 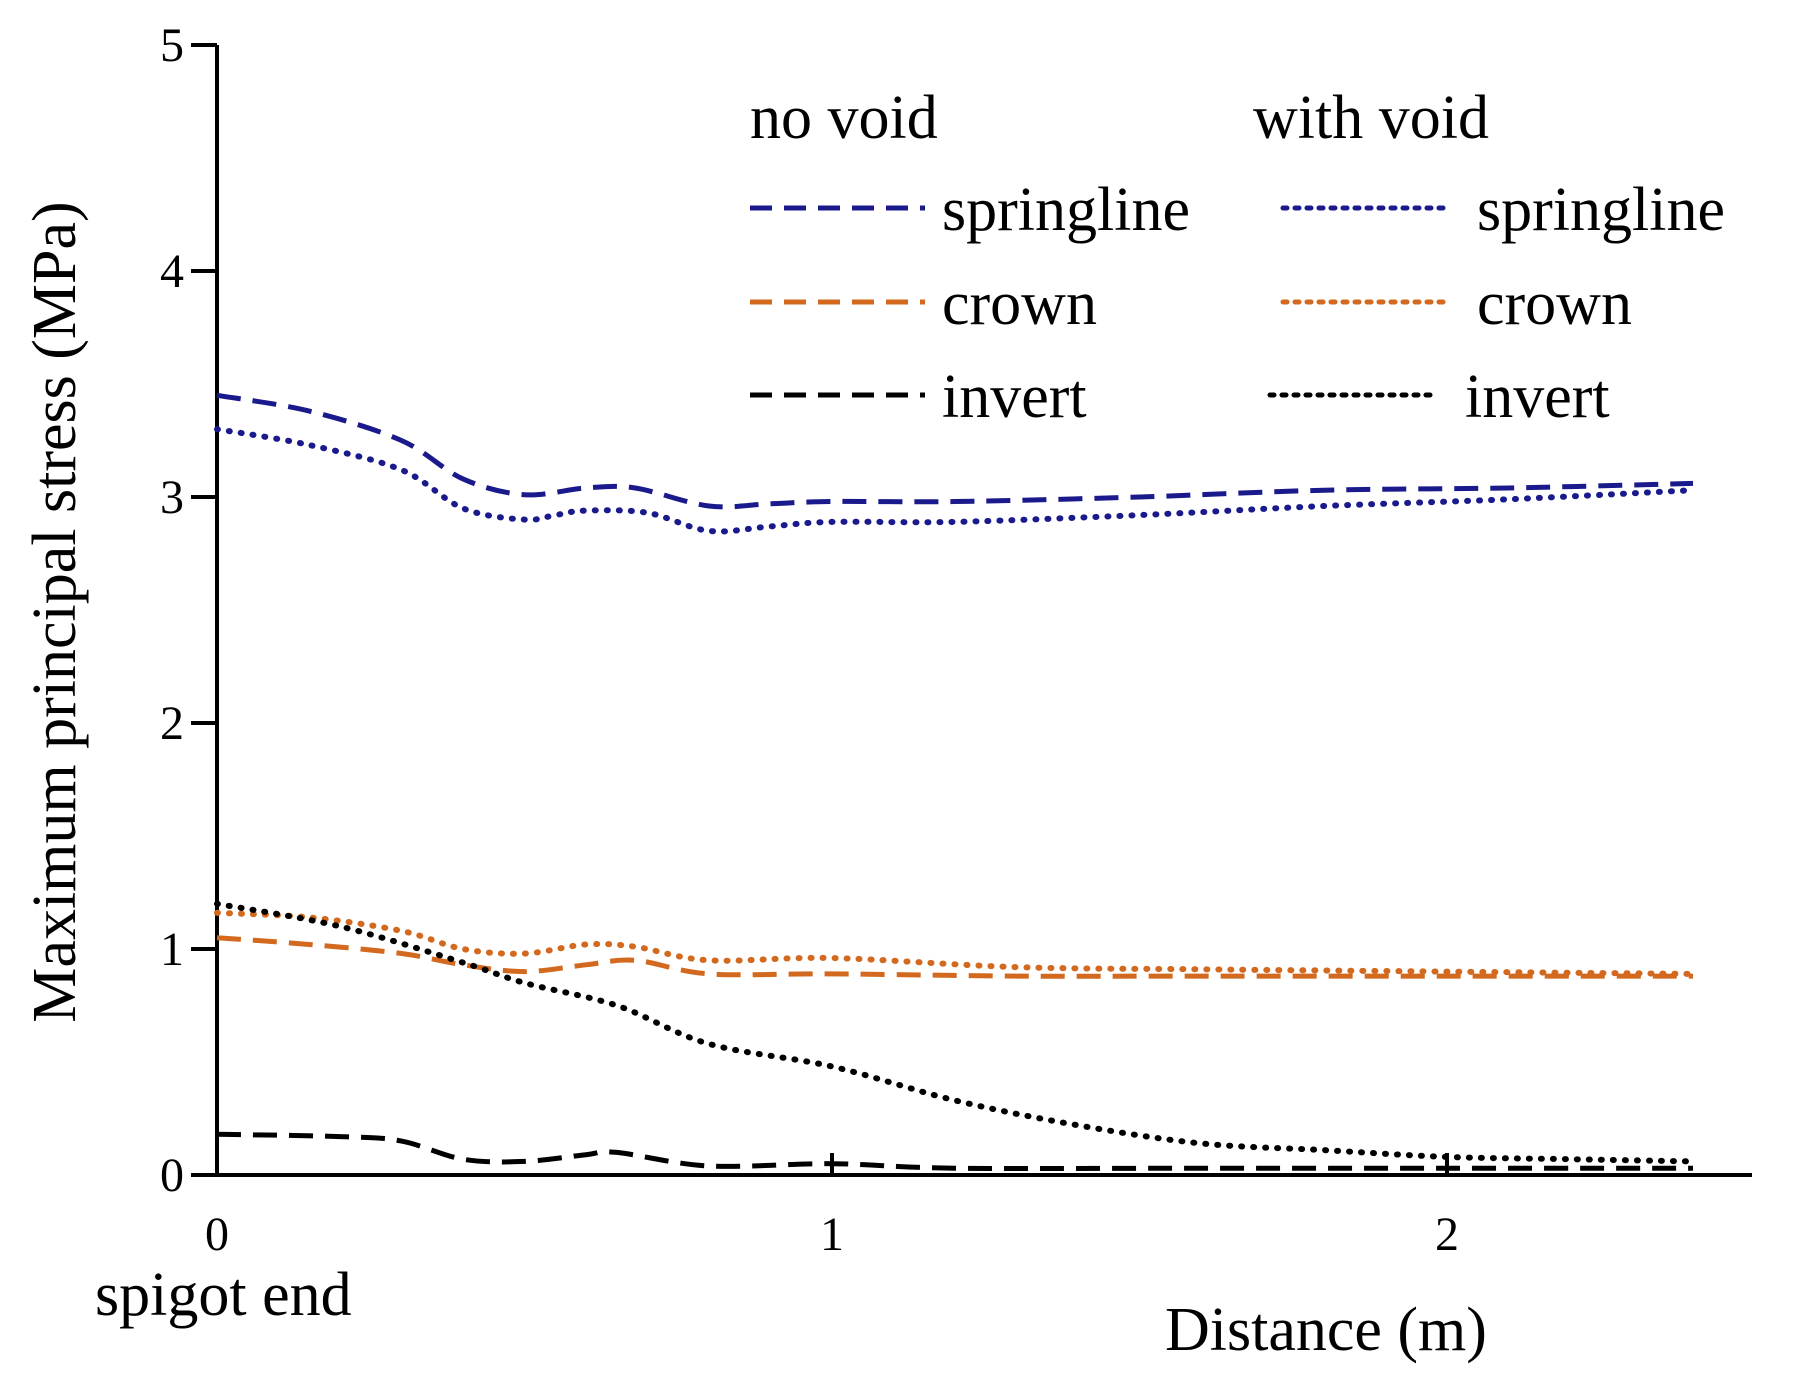 I want to click on y-axis-title: Maximum principal stress (MPa), so click(x=55, y=611).